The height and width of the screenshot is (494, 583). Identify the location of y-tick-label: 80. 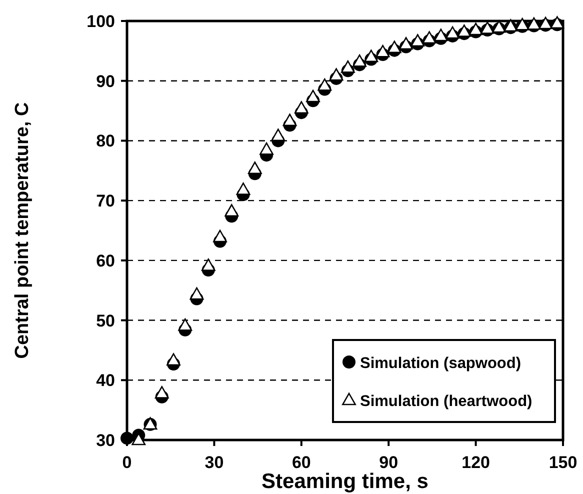
(105, 141).